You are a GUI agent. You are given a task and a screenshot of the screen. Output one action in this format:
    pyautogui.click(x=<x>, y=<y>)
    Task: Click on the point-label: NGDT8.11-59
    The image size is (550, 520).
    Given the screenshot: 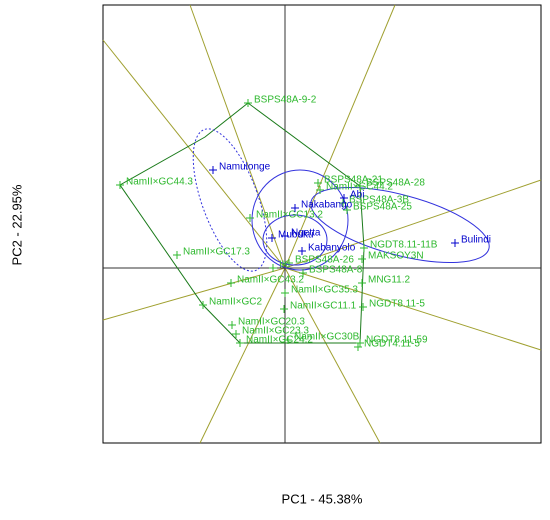 What is the action you would take?
    pyautogui.click(x=397, y=340)
    